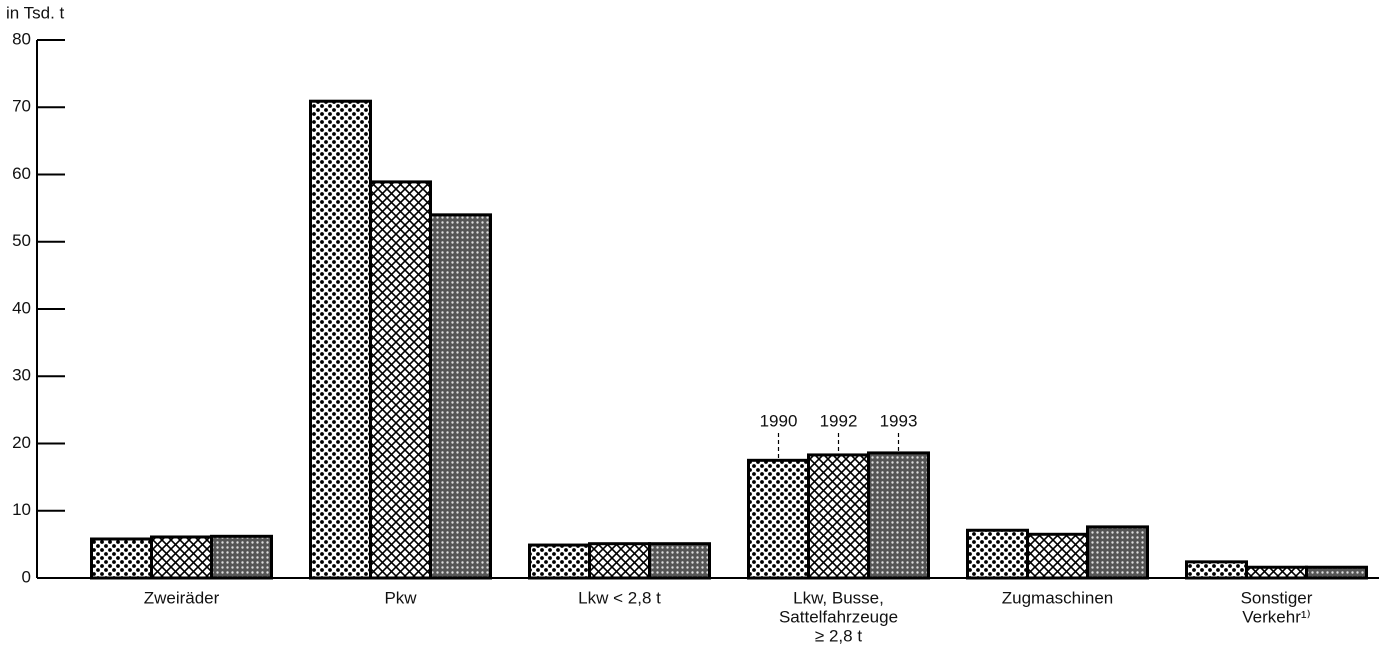 This screenshot has height=651, width=1379. I want to click on x-tick-label: ≥ 2,8 t, so click(838, 635).